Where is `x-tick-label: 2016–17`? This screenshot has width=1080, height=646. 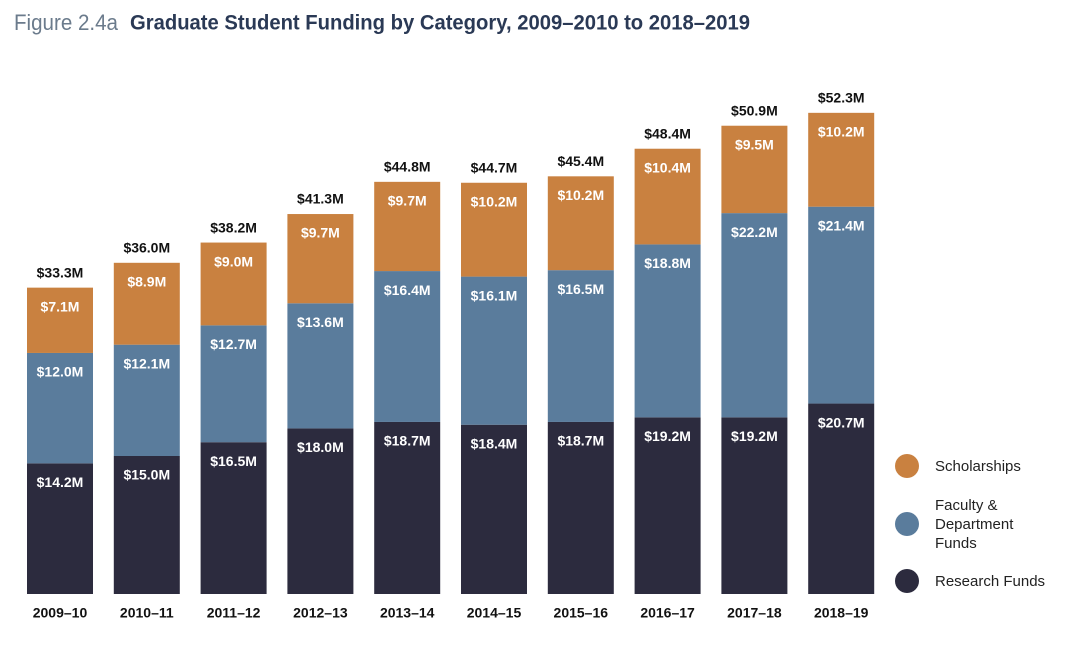
x-tick-label: 2016–17 is located at coordinates (667, 613).